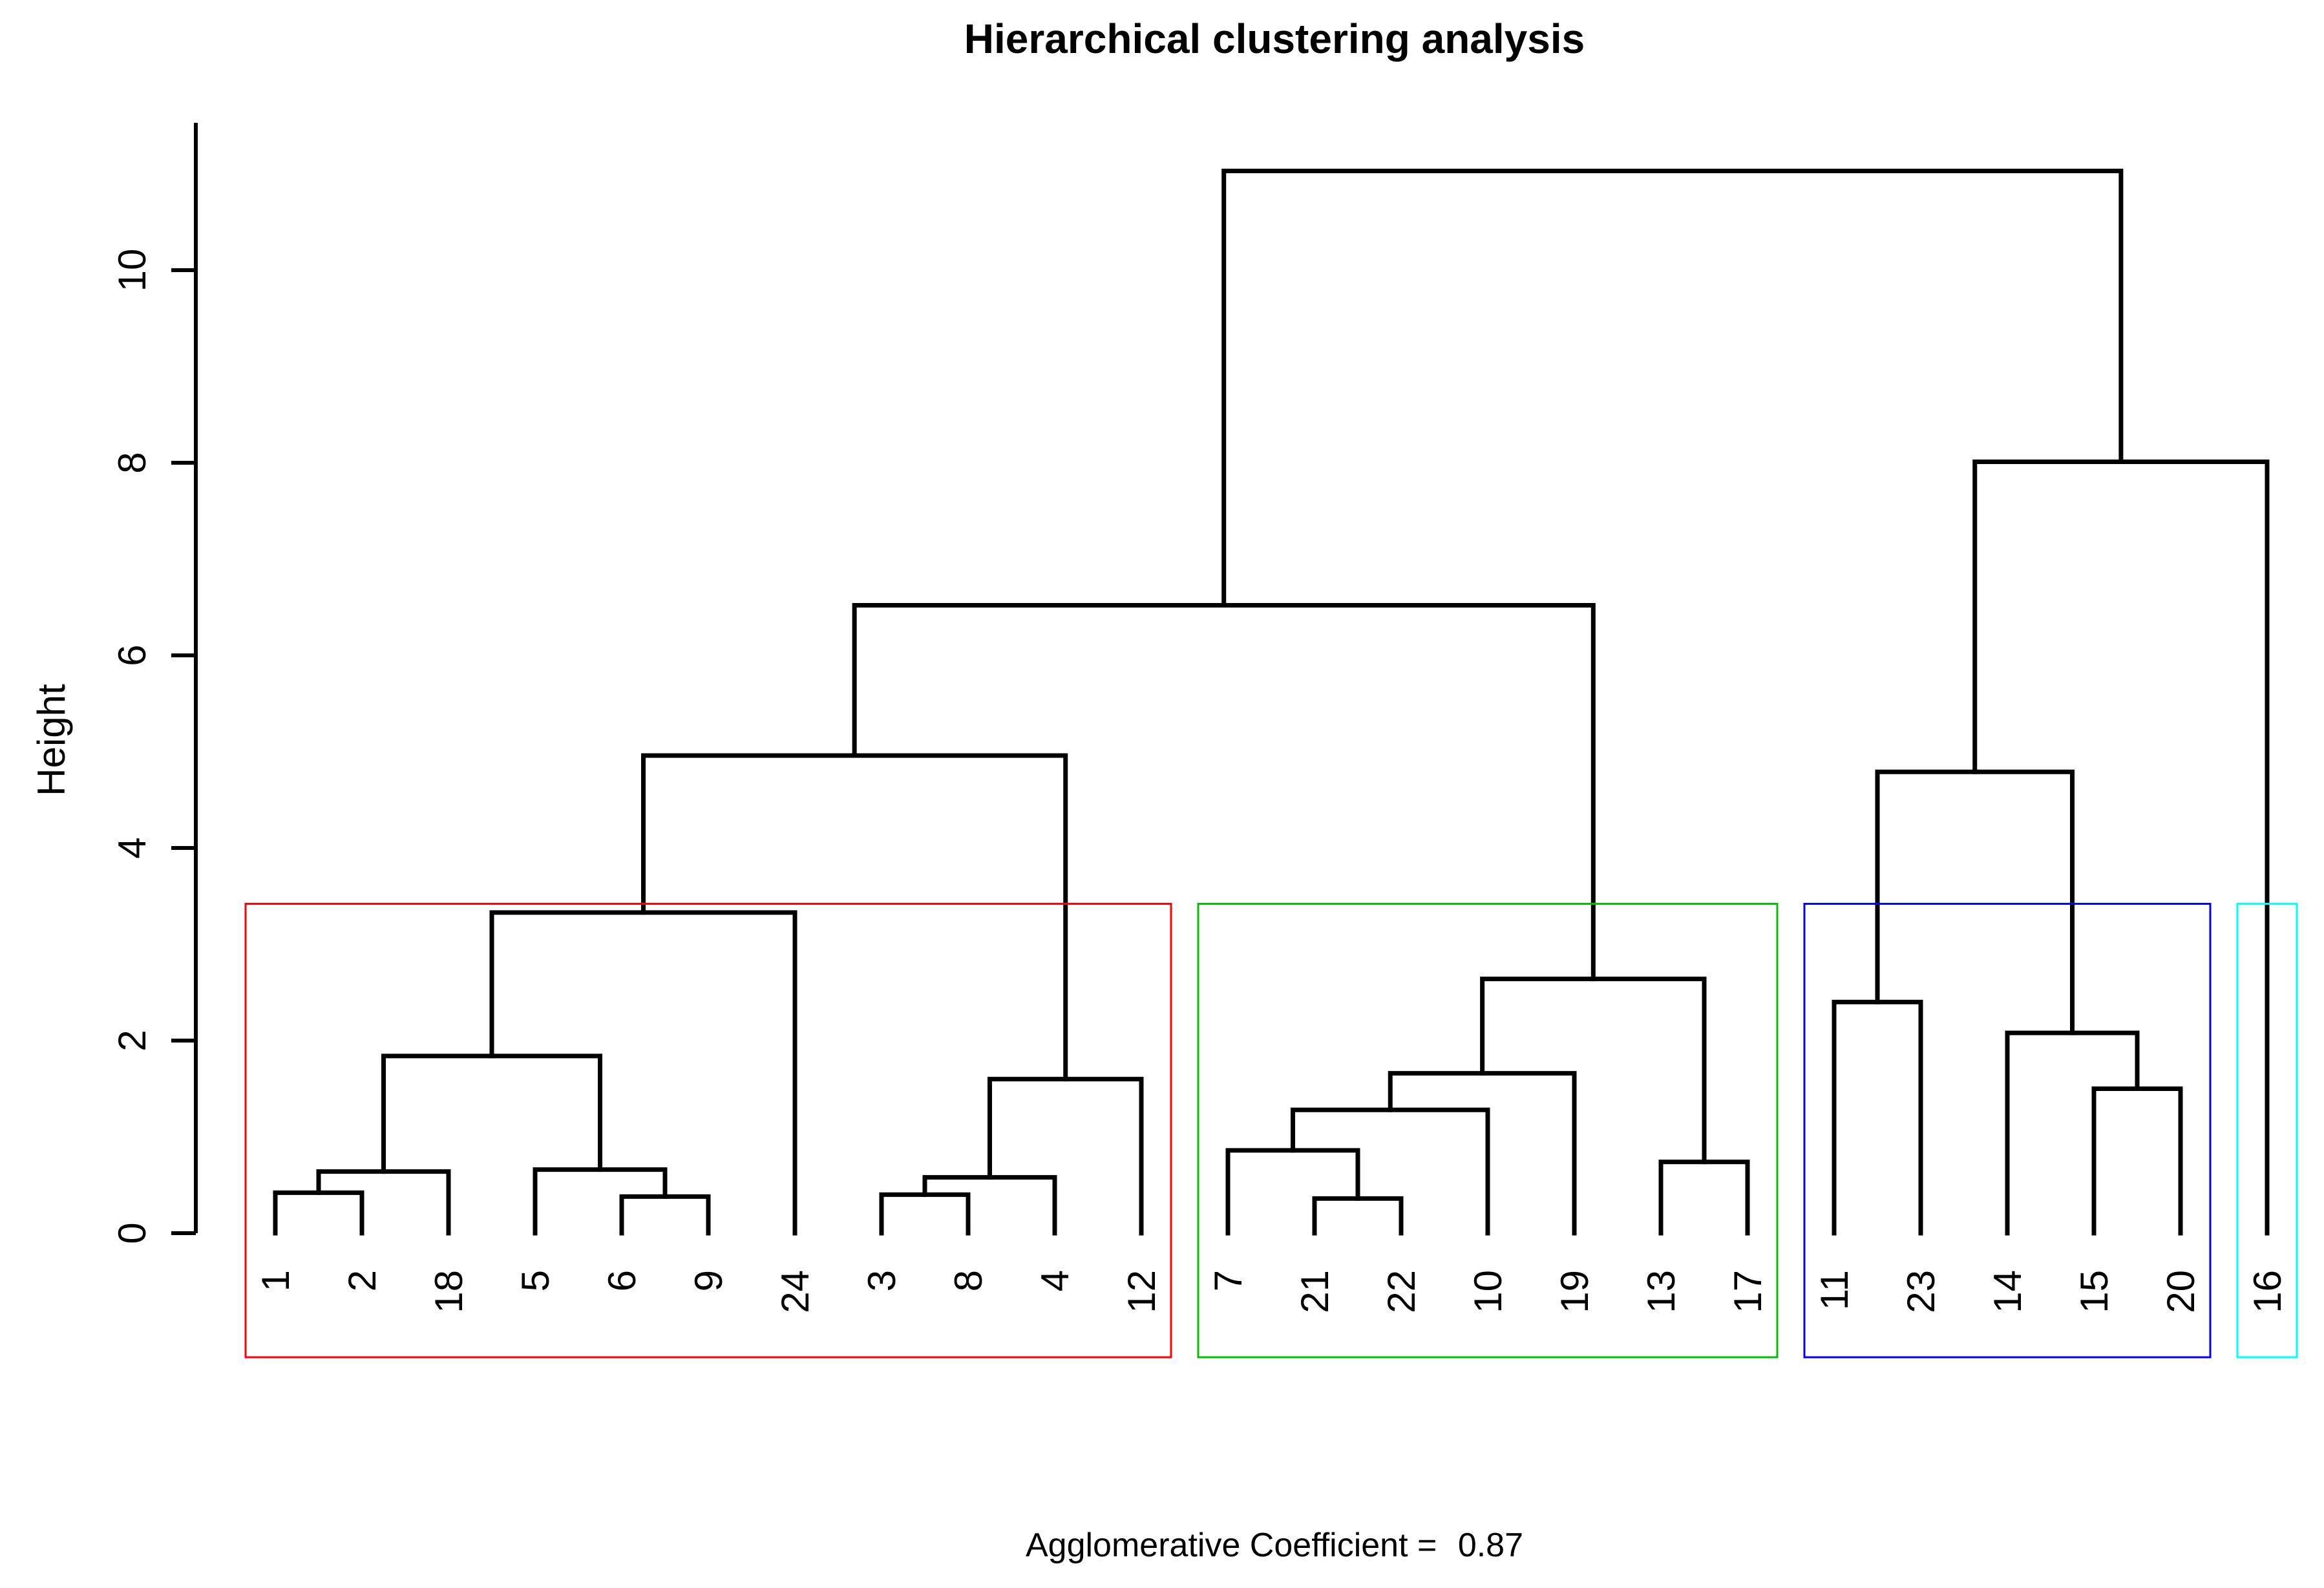 This screenshot has height=1588, width=2324. Describe the element at coordinates (1274, 39) in the screenshot. I see `chart-title: Hierarchical clustering analysis` at that location.